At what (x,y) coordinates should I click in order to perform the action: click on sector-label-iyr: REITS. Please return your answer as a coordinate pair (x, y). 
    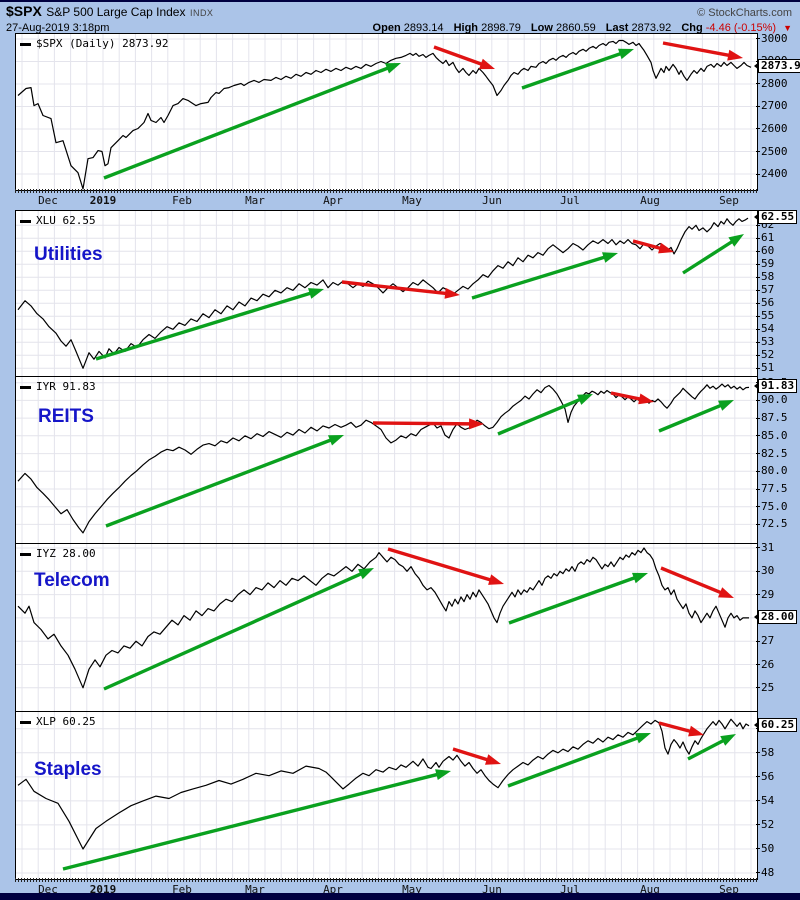
    Looking at the image, I should click on (66, 416).